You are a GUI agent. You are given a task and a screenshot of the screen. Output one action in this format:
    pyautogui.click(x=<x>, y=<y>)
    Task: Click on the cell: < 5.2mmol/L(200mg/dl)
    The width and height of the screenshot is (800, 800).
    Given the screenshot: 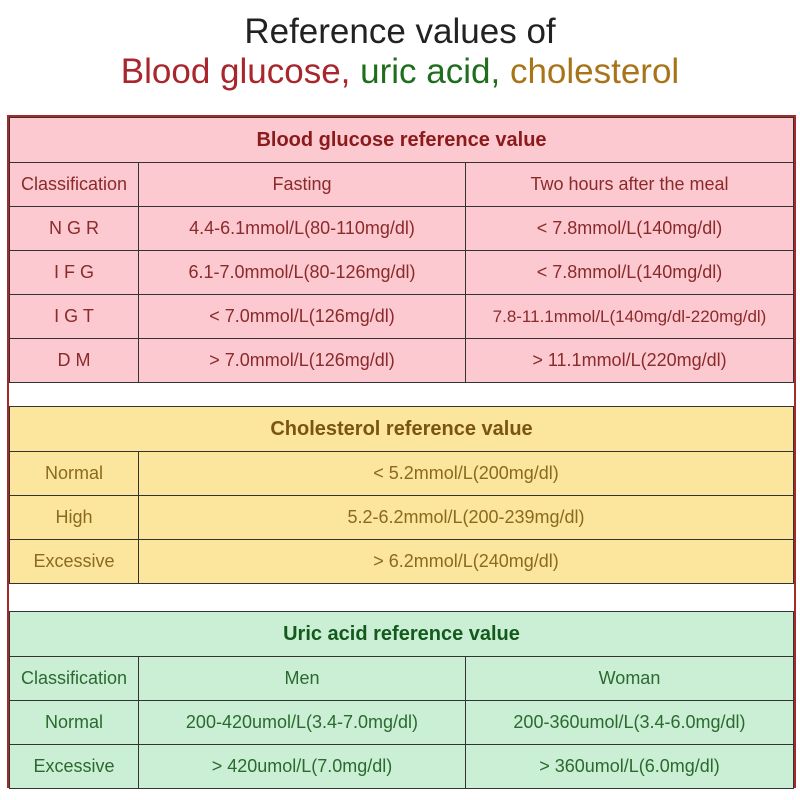 What is the action you would take?
    pyautogui.click(x=466, y=473)
    